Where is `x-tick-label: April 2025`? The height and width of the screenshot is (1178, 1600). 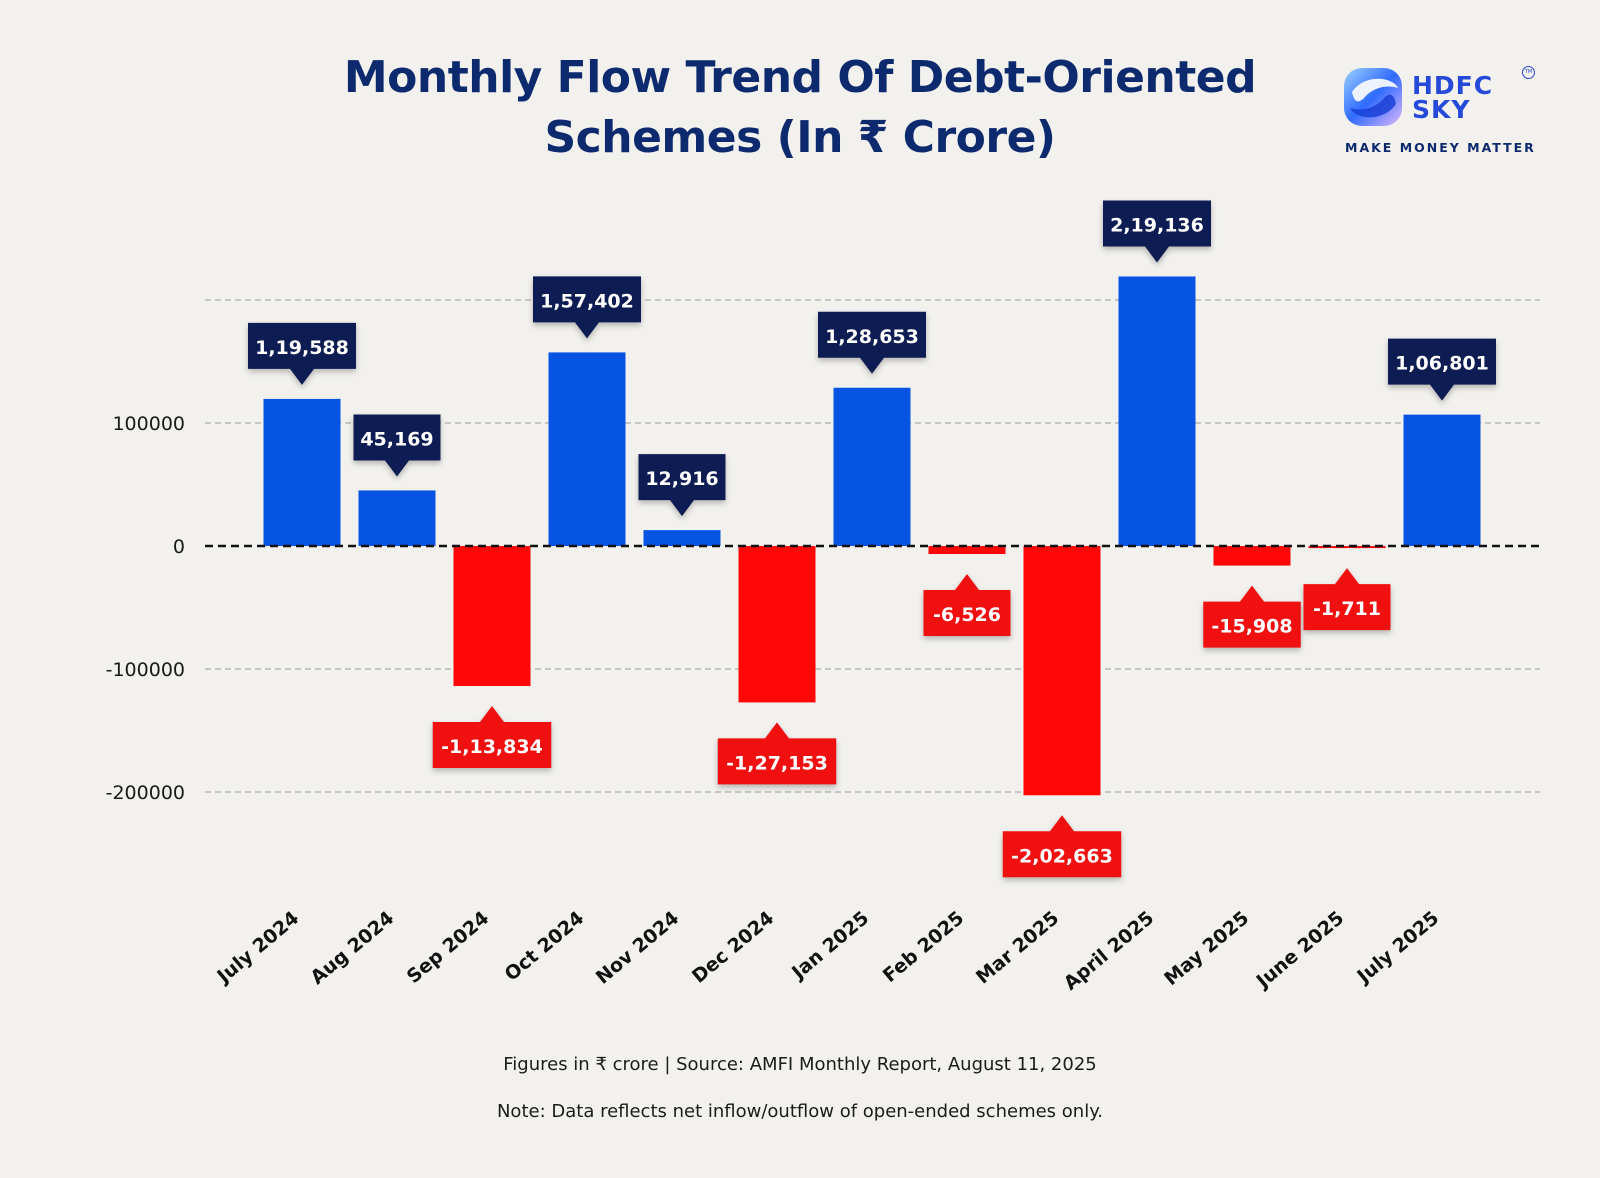 x-tick-label: April 2025 is located at coordinates (1109, 951).